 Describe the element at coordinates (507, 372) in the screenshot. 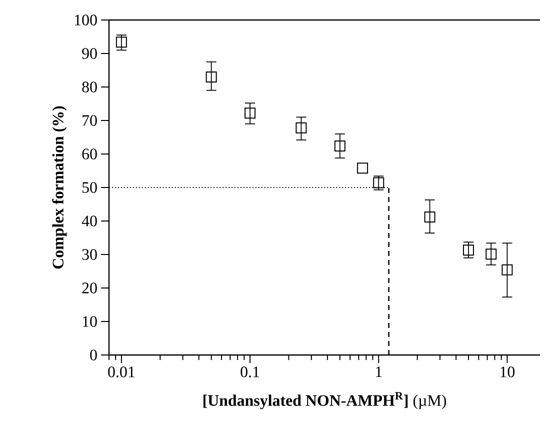

I see `x-tick-label: 10` at that location.